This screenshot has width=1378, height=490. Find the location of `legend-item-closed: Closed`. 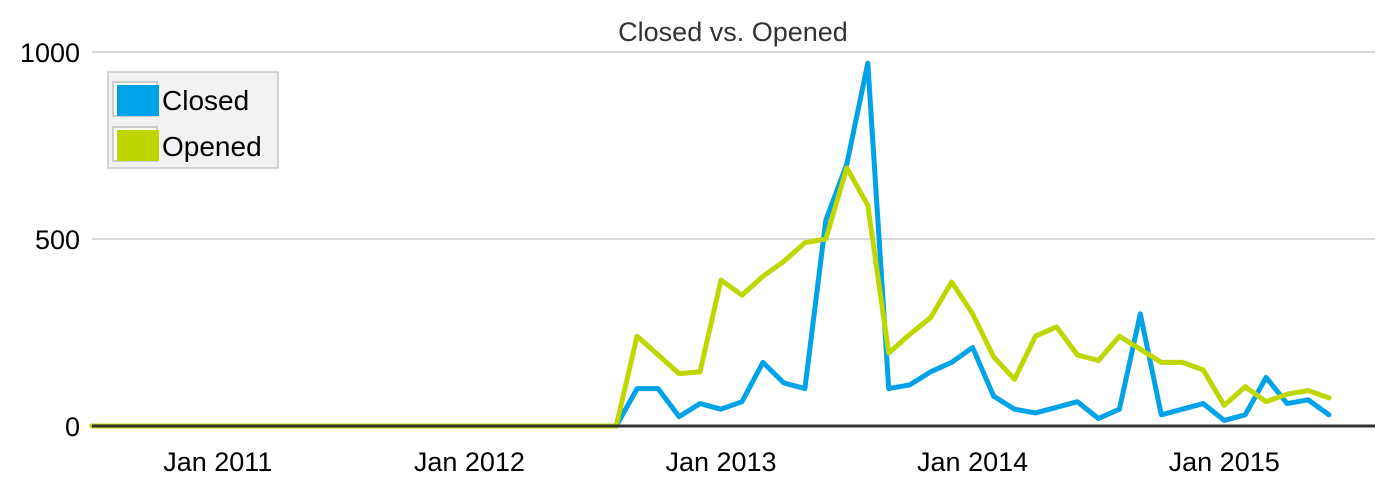

legend-item-closed: Closed is located at coordinates (180, 99).